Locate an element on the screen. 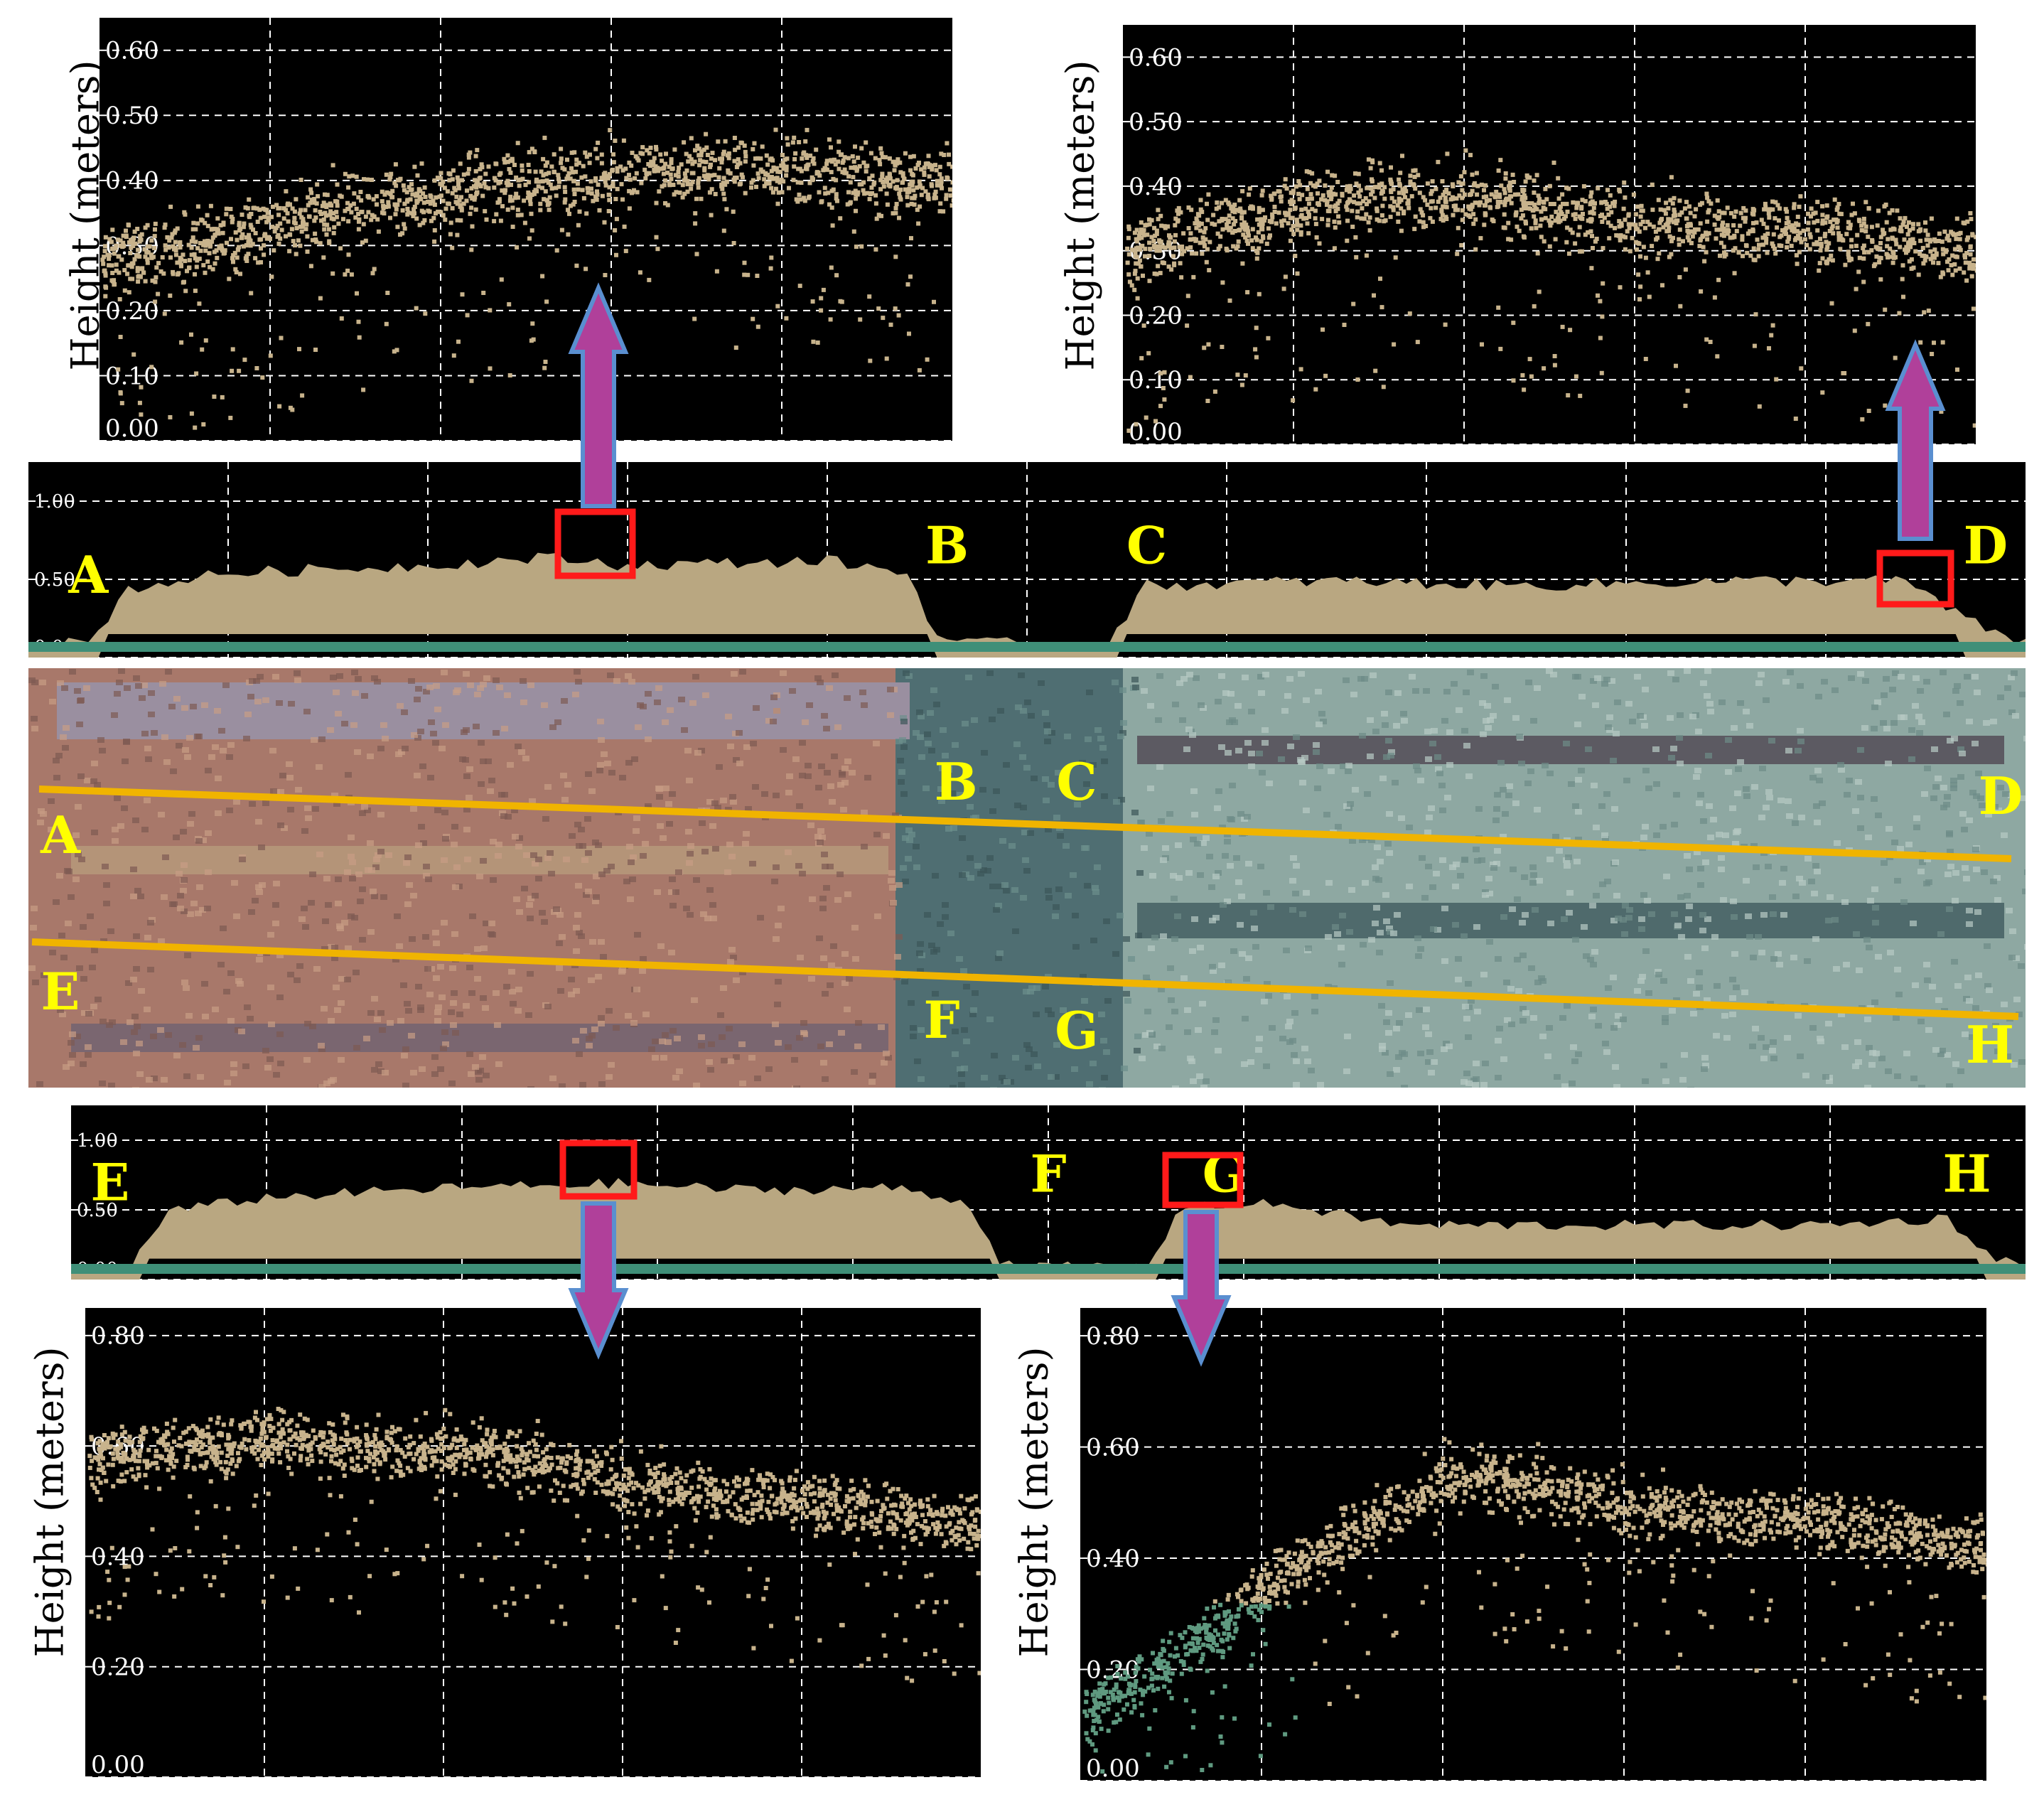 The image size is (2044, 1802). detail-plot-top-right-svg: 0.000.100.200.300.400.500.60 is located at coordinates (1549, 235).